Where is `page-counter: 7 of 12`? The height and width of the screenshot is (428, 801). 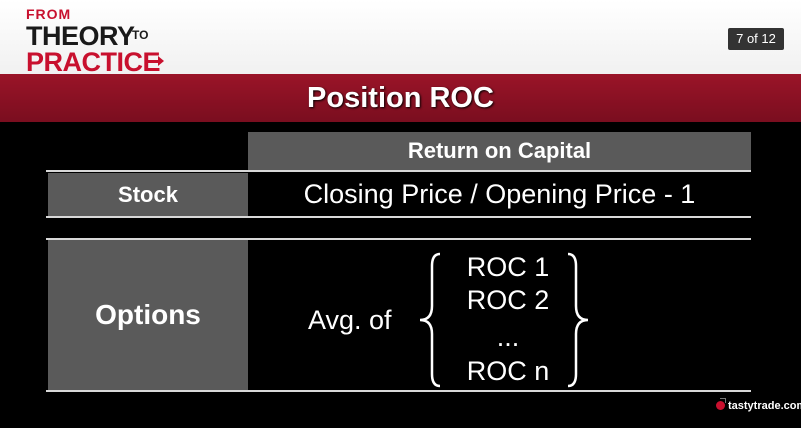 page-counter: 7 of 12 is located at coordinates (756, 39).